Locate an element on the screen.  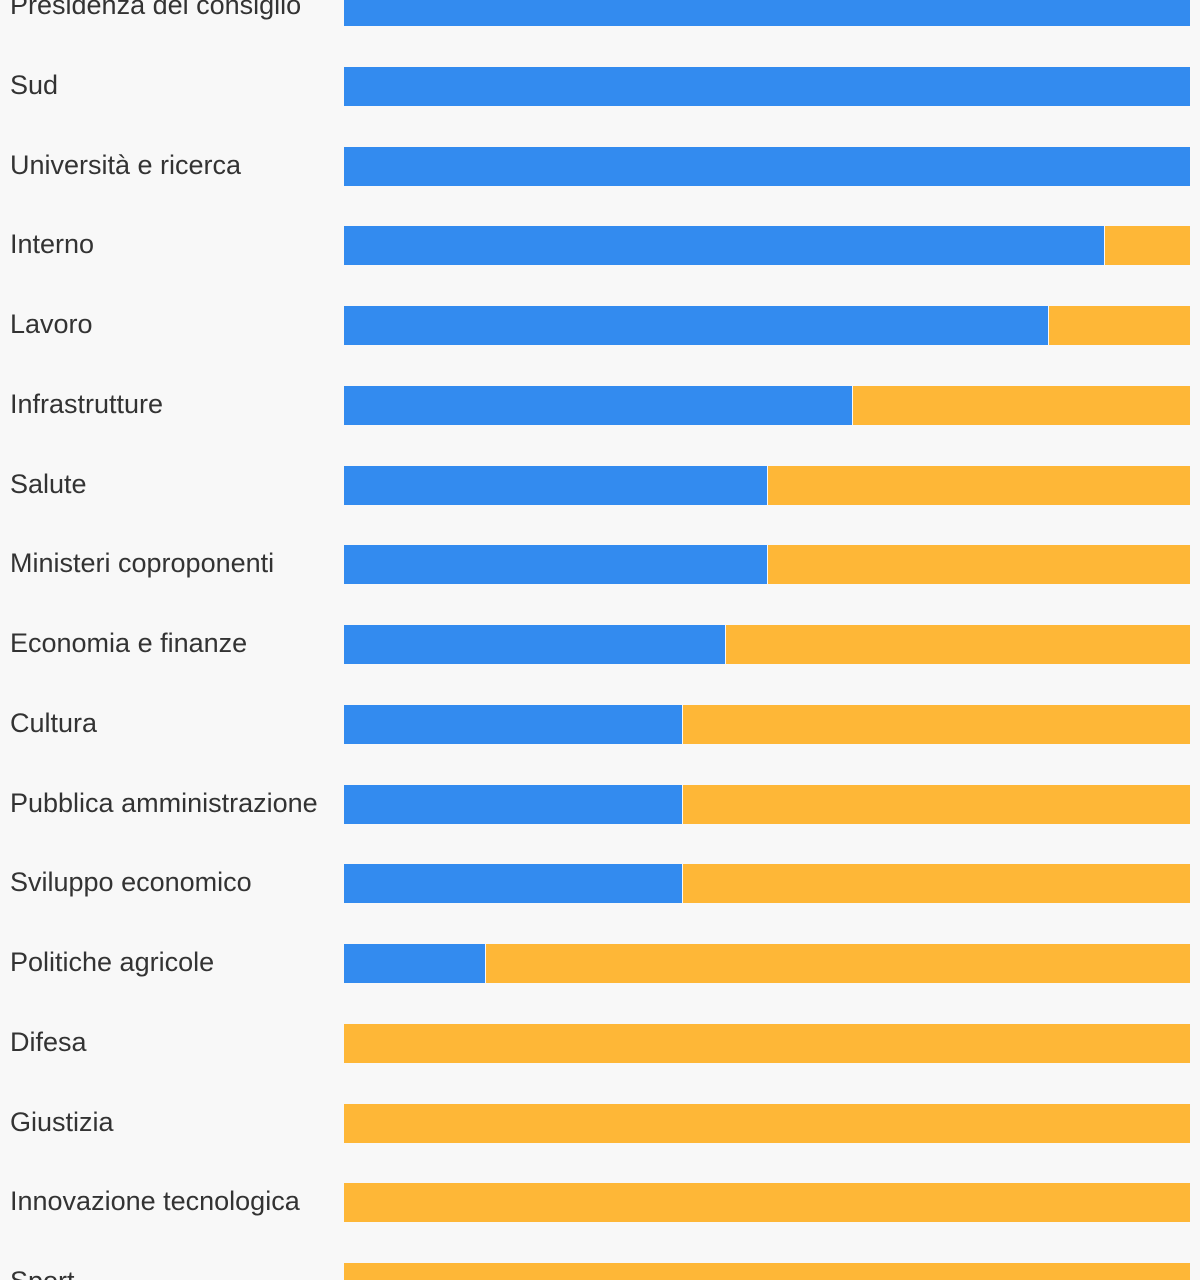
category-label: Economia e finanze is located at coordinates (129, 643).